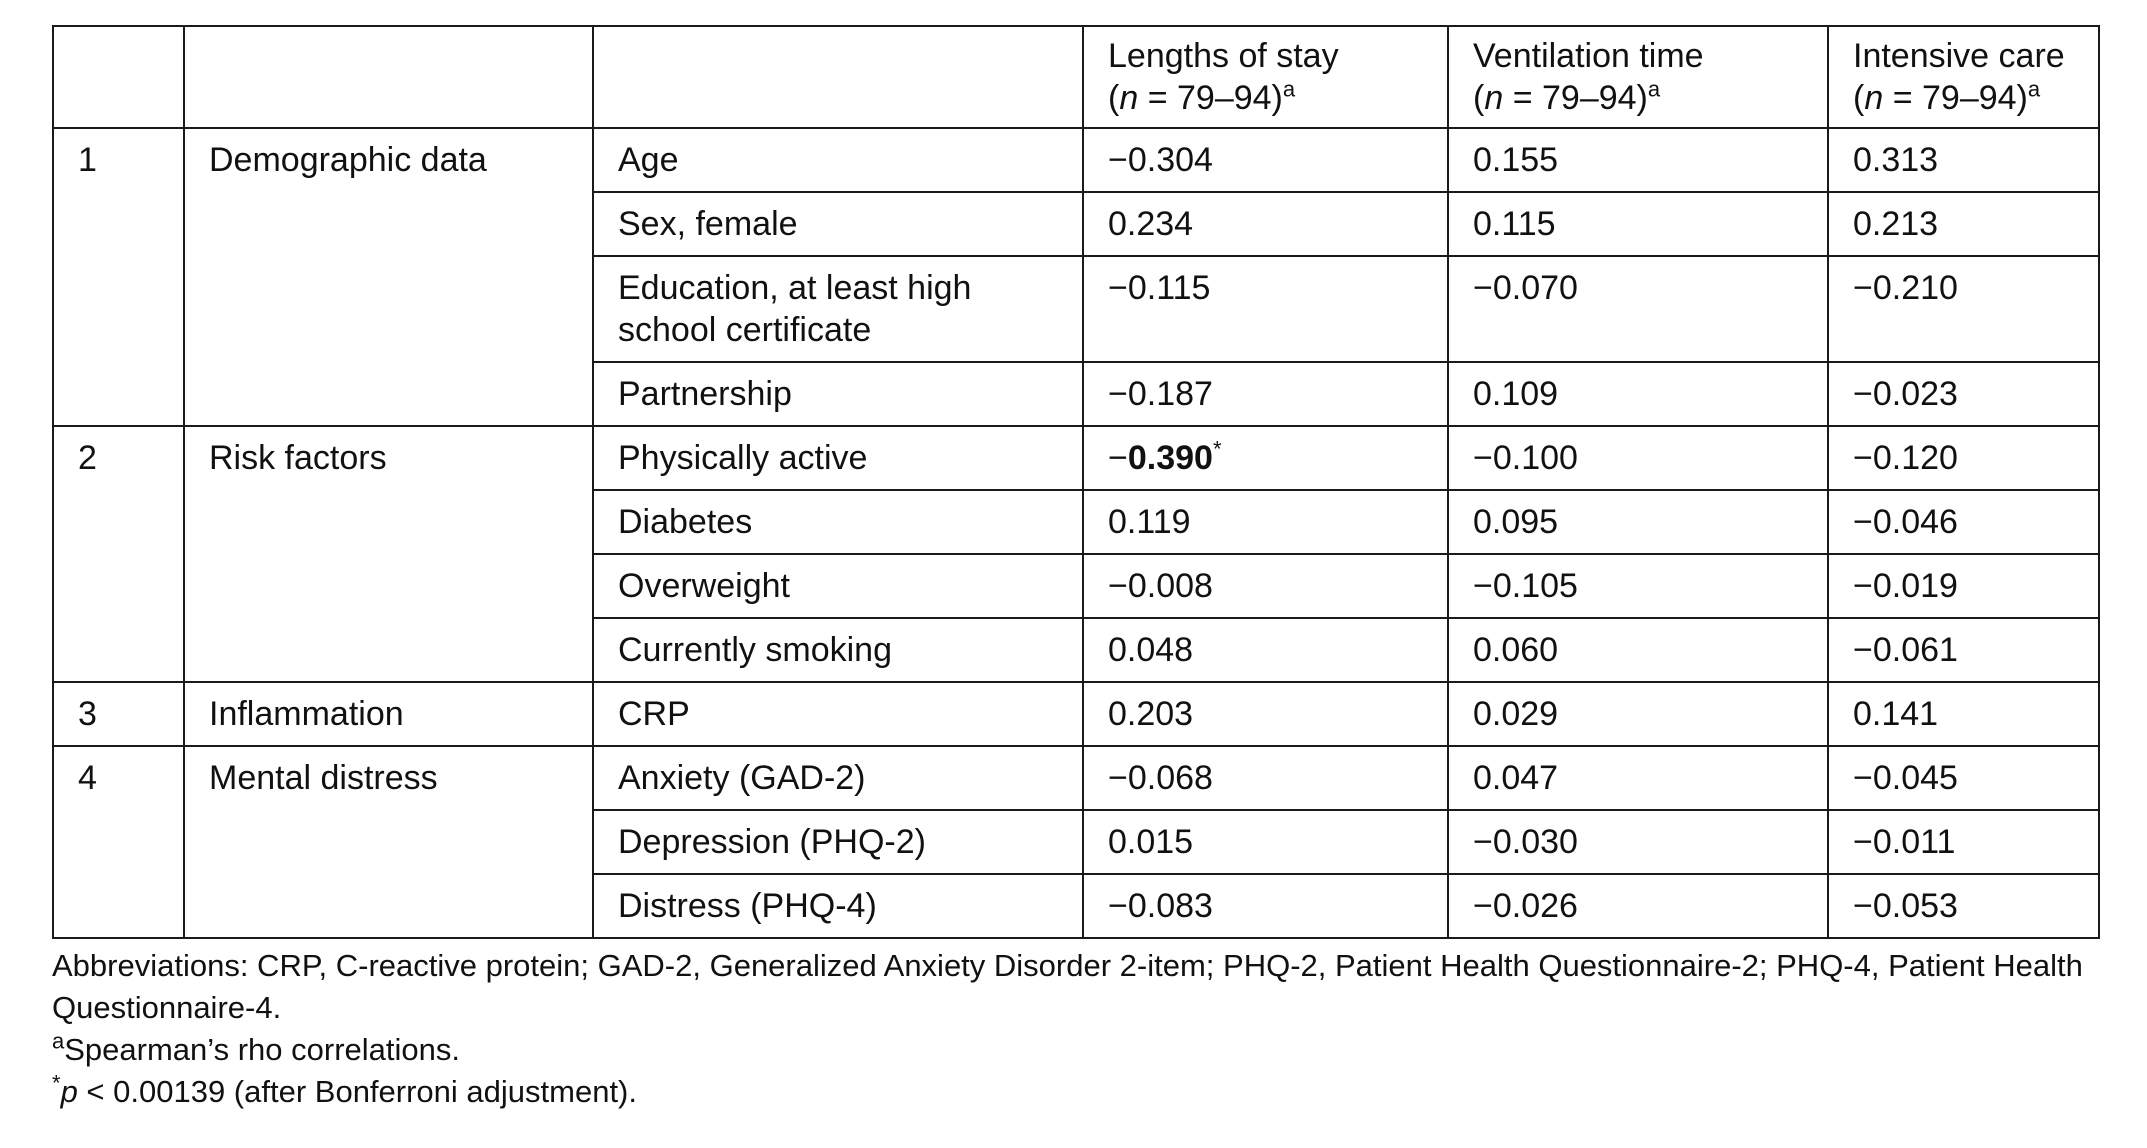 This screenshot has width=2147, height=1148. What do you see at coordinates (1076, 586) in the screenshot?
I see `table-row: Overweight −0.008 −0.105 −0.019` at bounding box center [1076, 586].